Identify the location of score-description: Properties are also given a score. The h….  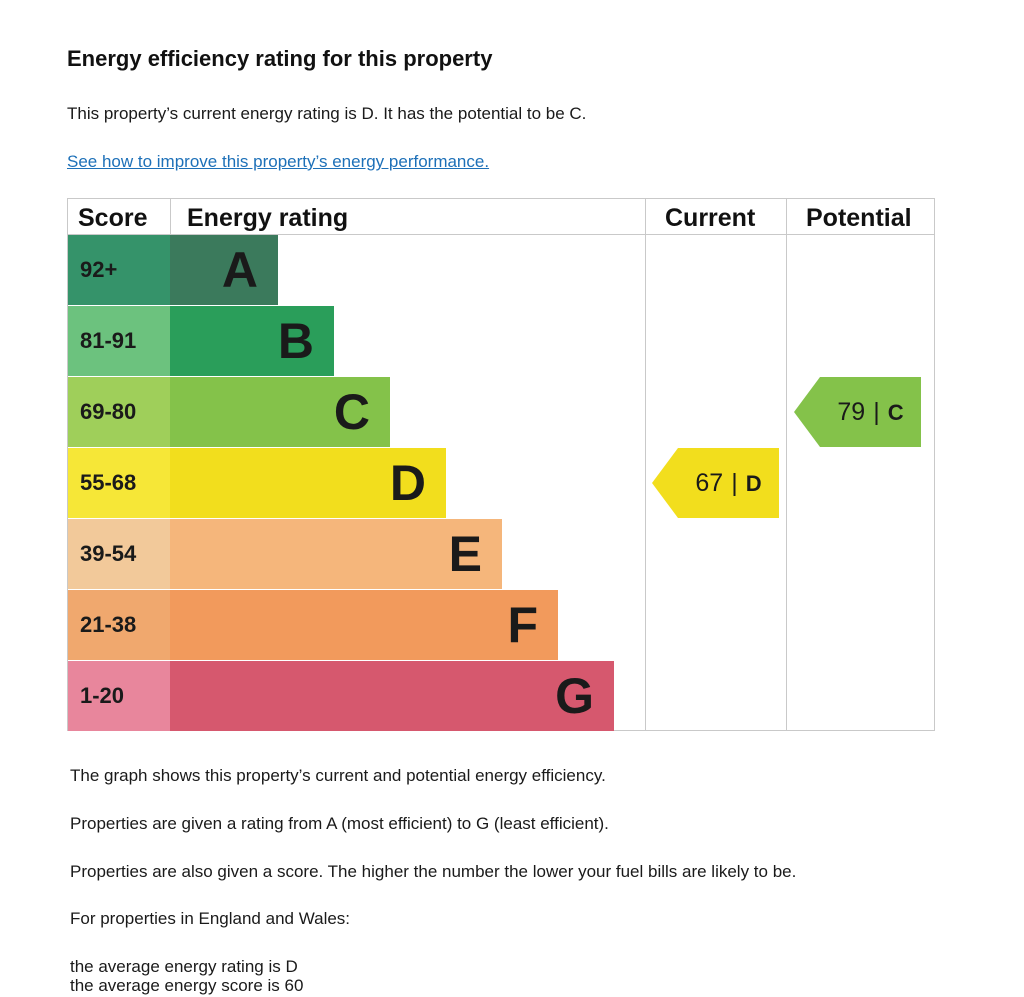
(433, 871).